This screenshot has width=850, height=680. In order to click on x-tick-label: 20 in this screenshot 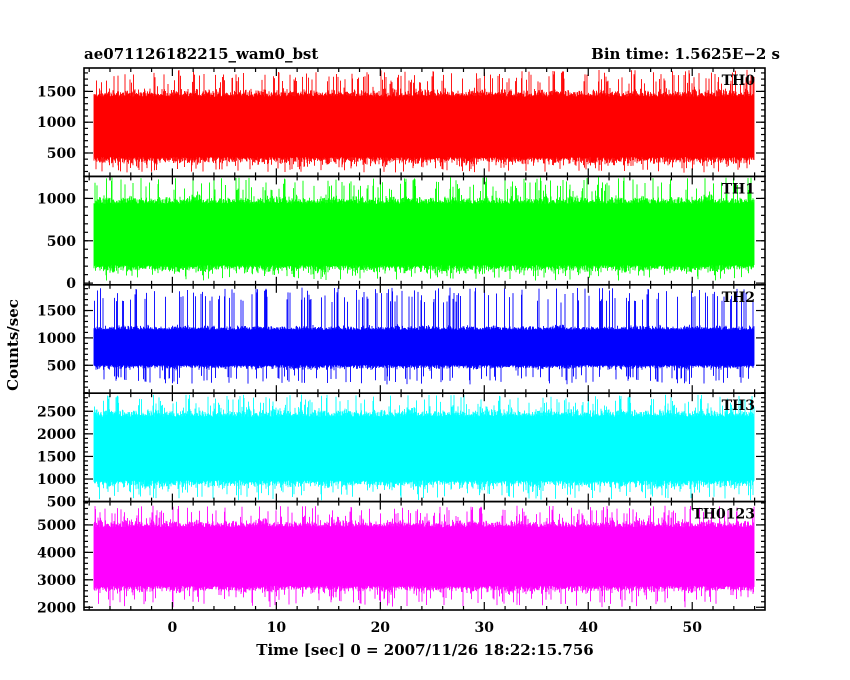, I will do `click(381, 628)`.